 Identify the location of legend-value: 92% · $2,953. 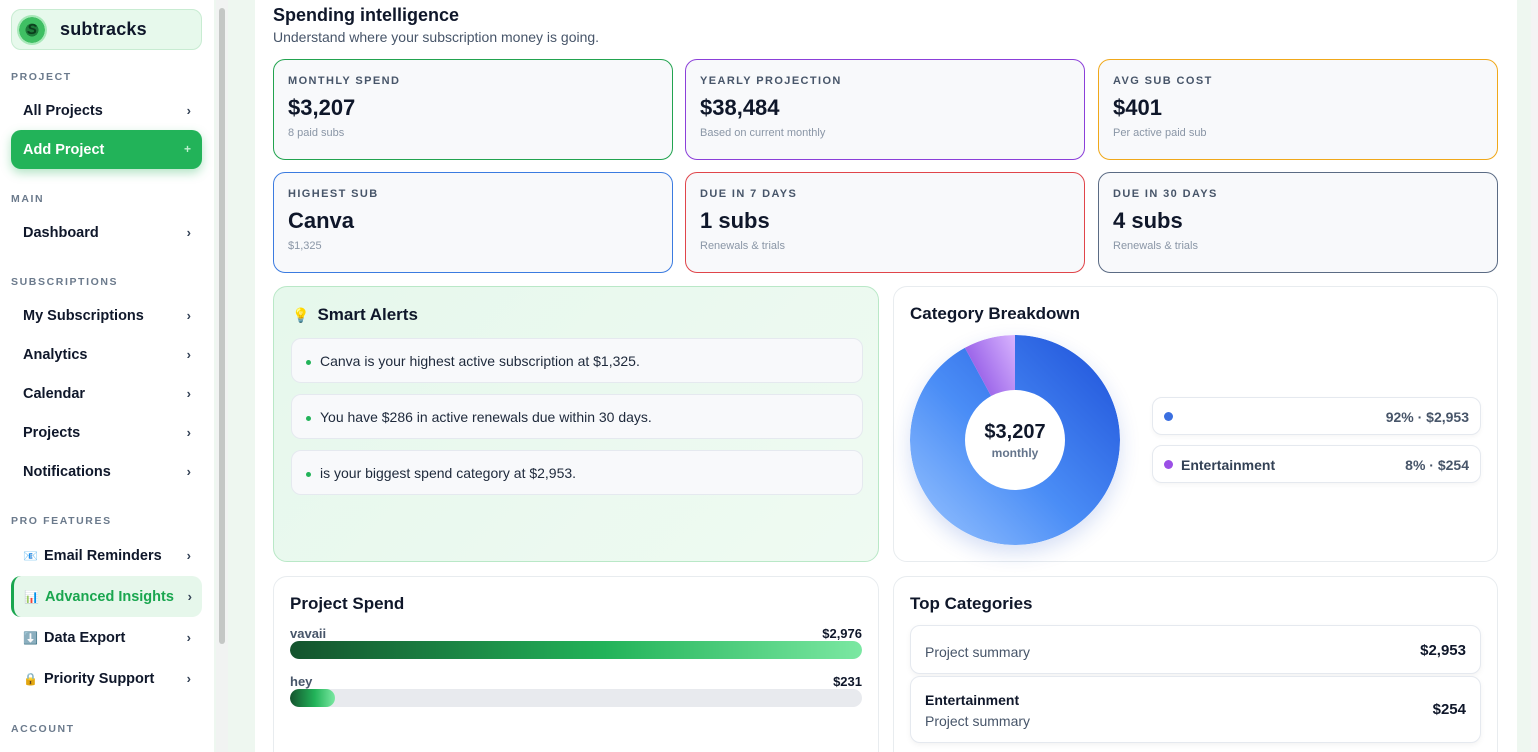
(1427, 417).